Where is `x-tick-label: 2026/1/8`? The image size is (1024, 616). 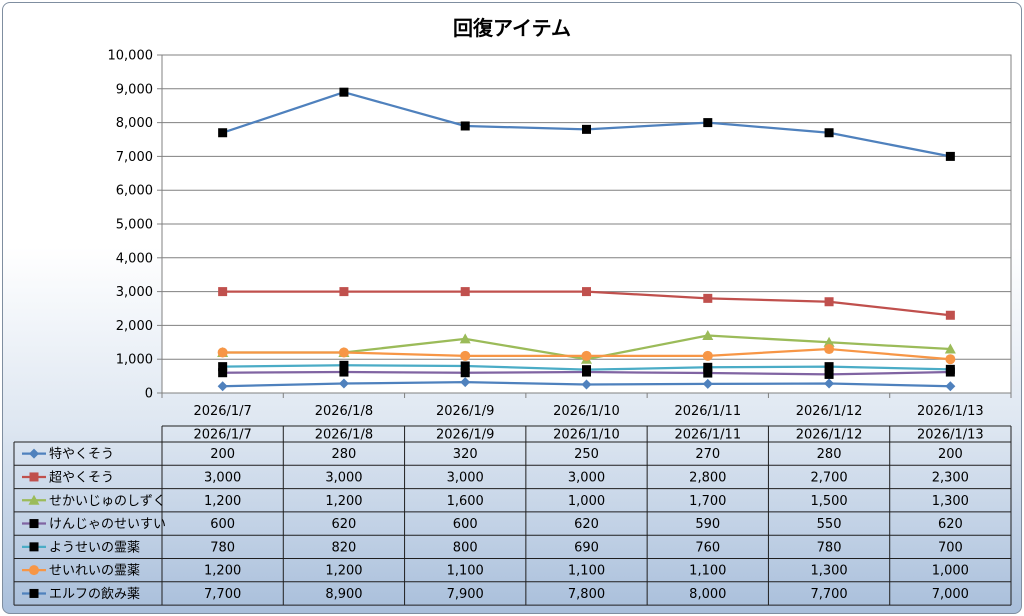 x-tick-label: 2026/1/8 is located at coordinates (344, 411).